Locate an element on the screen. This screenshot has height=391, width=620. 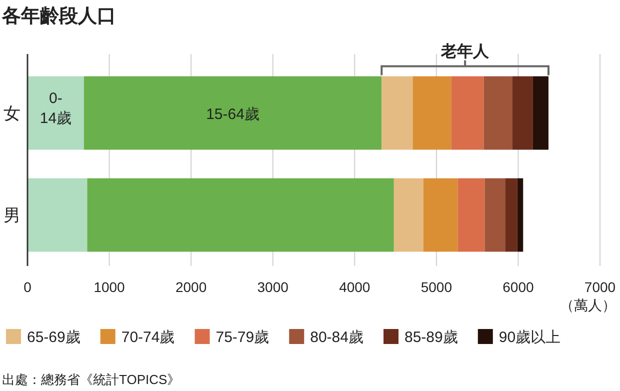
legend-label: 85-89歲 is located at coordinates (431, 337).